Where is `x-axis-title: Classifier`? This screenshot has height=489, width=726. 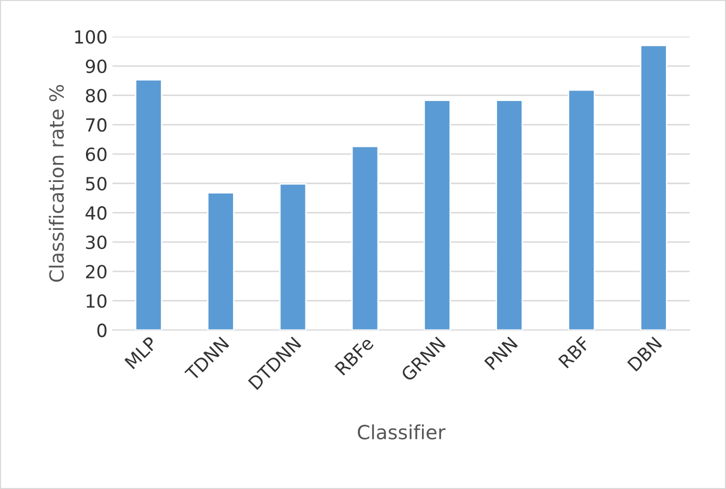
x-axis-title: Classifier is located at coordinates (402, 432).